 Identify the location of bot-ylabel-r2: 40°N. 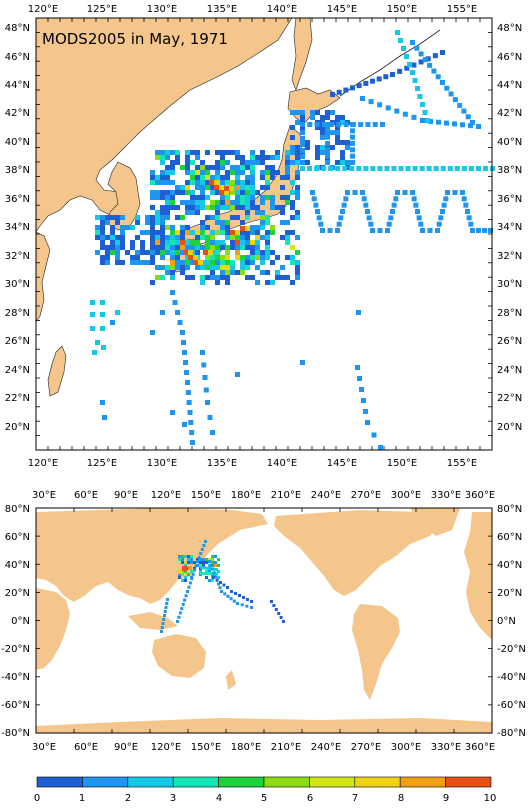
(509, 565).